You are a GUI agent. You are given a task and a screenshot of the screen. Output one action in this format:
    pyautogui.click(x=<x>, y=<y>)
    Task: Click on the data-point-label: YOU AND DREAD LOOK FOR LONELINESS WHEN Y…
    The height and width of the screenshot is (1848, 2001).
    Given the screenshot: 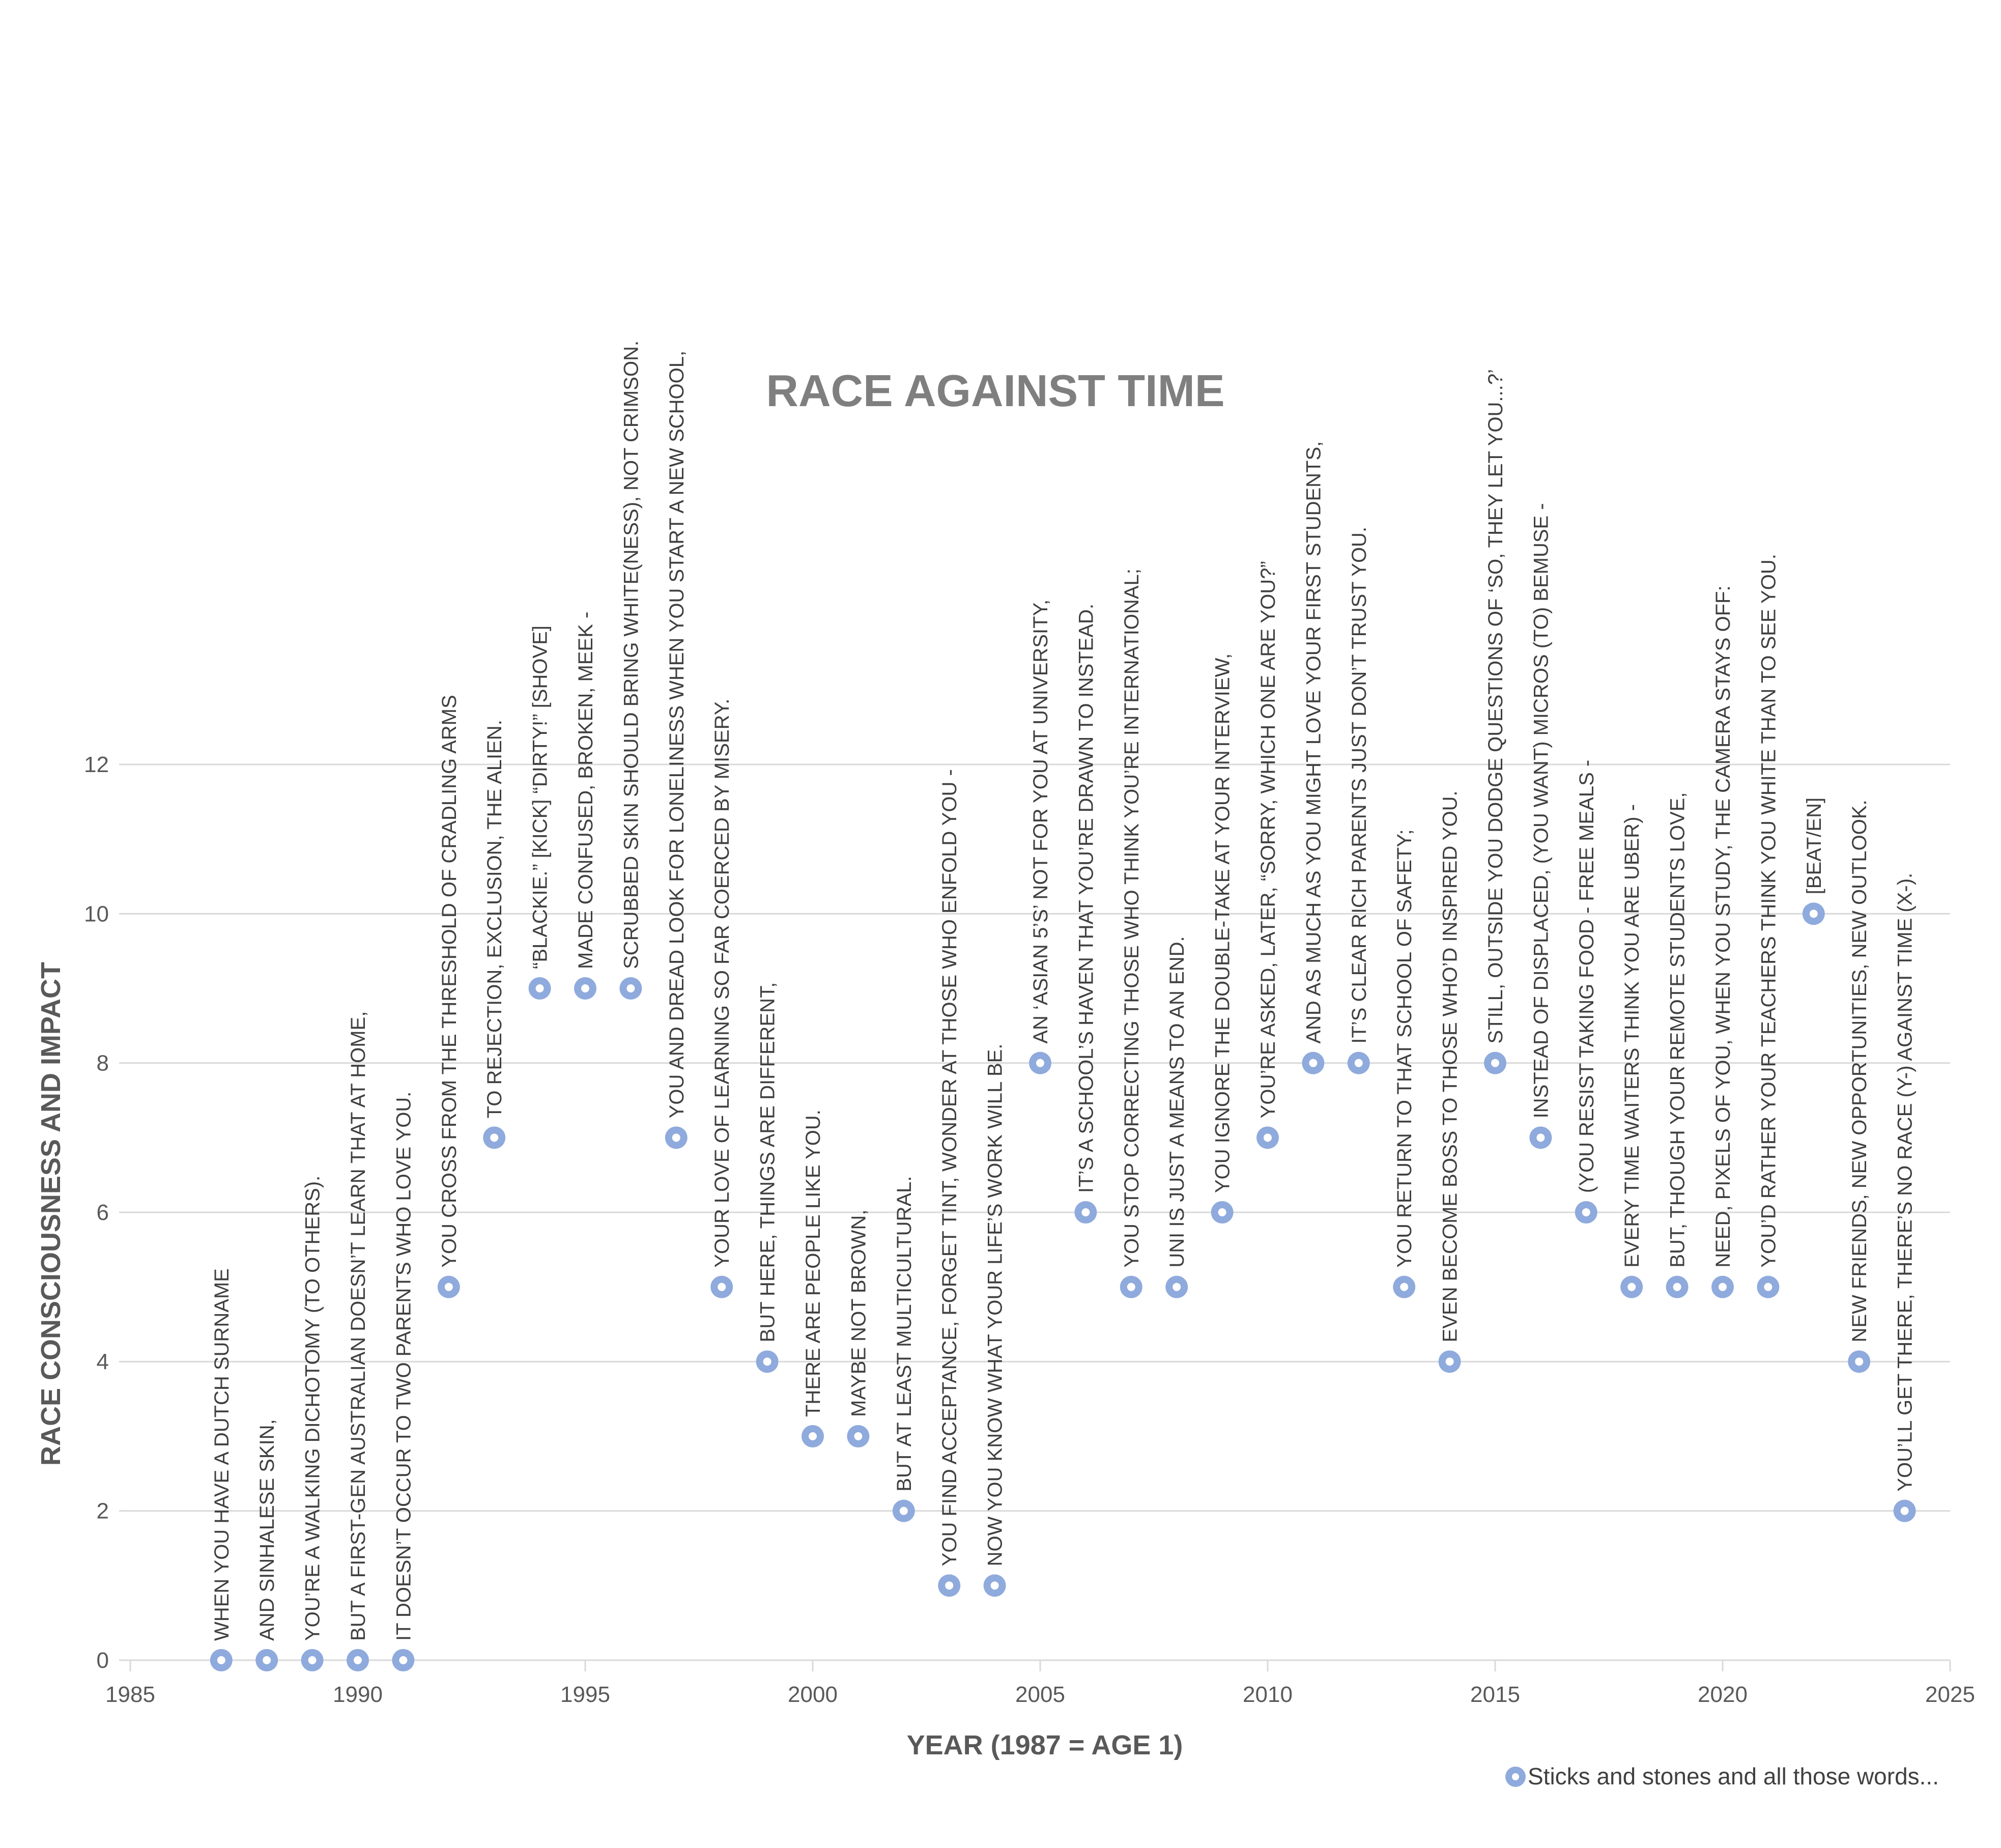 What is the action you would take?
    pyautogui.click(x=677, y=734)
    